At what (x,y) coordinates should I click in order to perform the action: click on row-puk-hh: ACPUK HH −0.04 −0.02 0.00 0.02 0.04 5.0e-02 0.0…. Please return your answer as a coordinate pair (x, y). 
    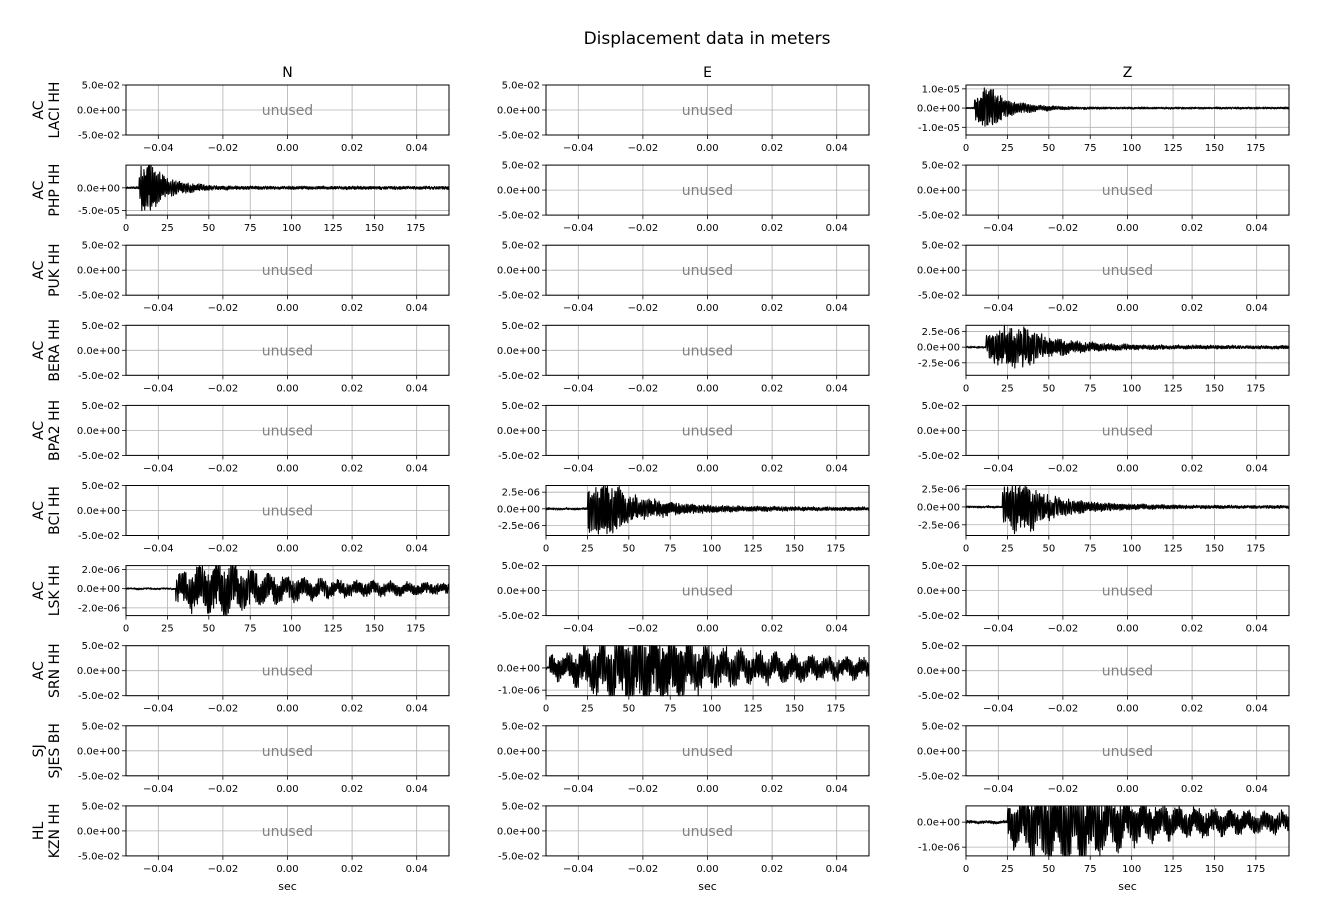
    Looking at the image, I should click on (660, 277).